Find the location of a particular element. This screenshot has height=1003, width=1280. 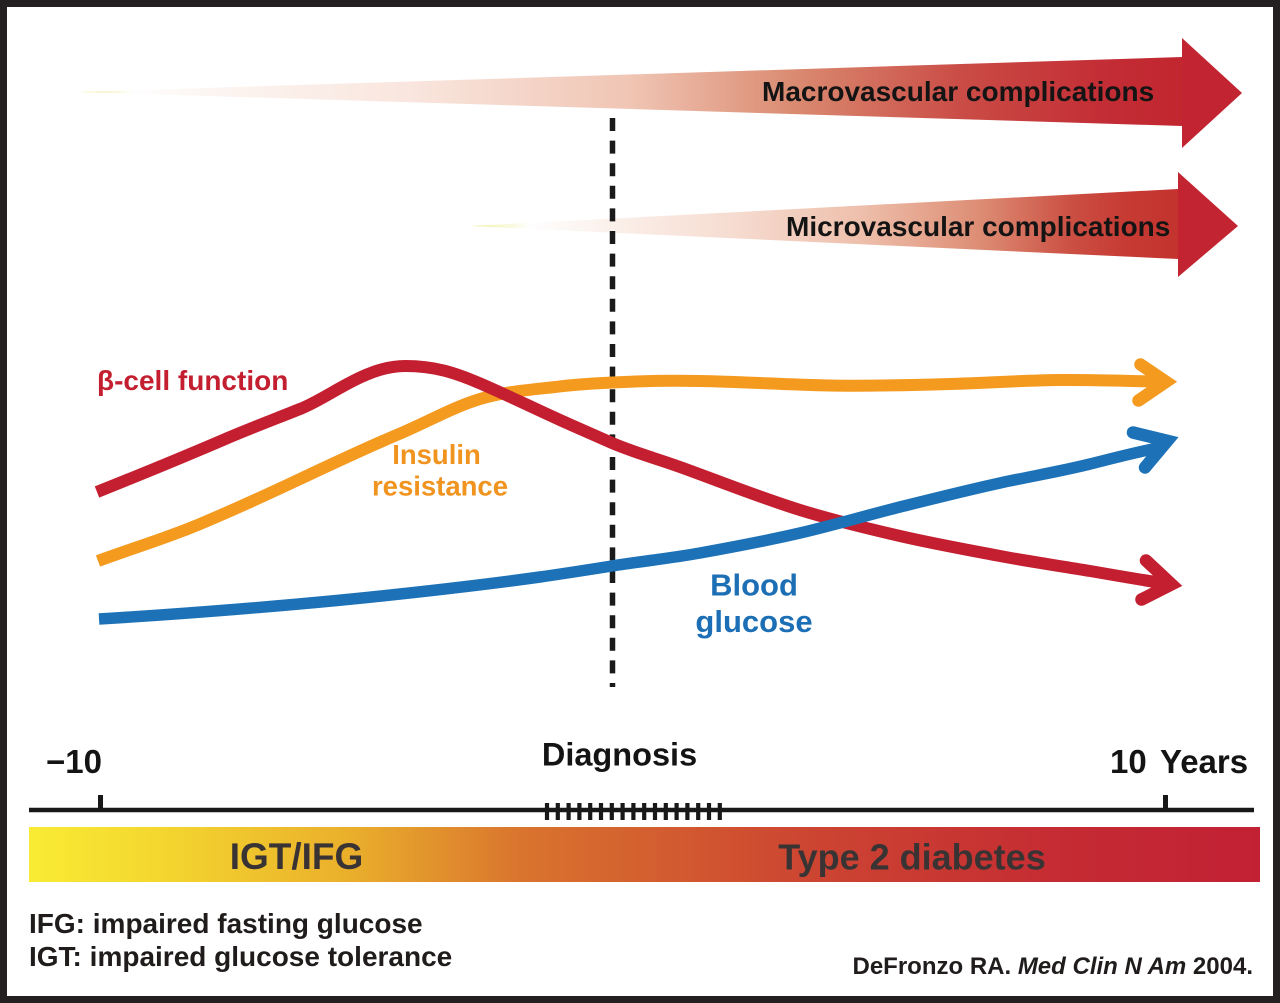

svg-text: IFG: impaired fasting glucose is located at coordinates (226, 923).